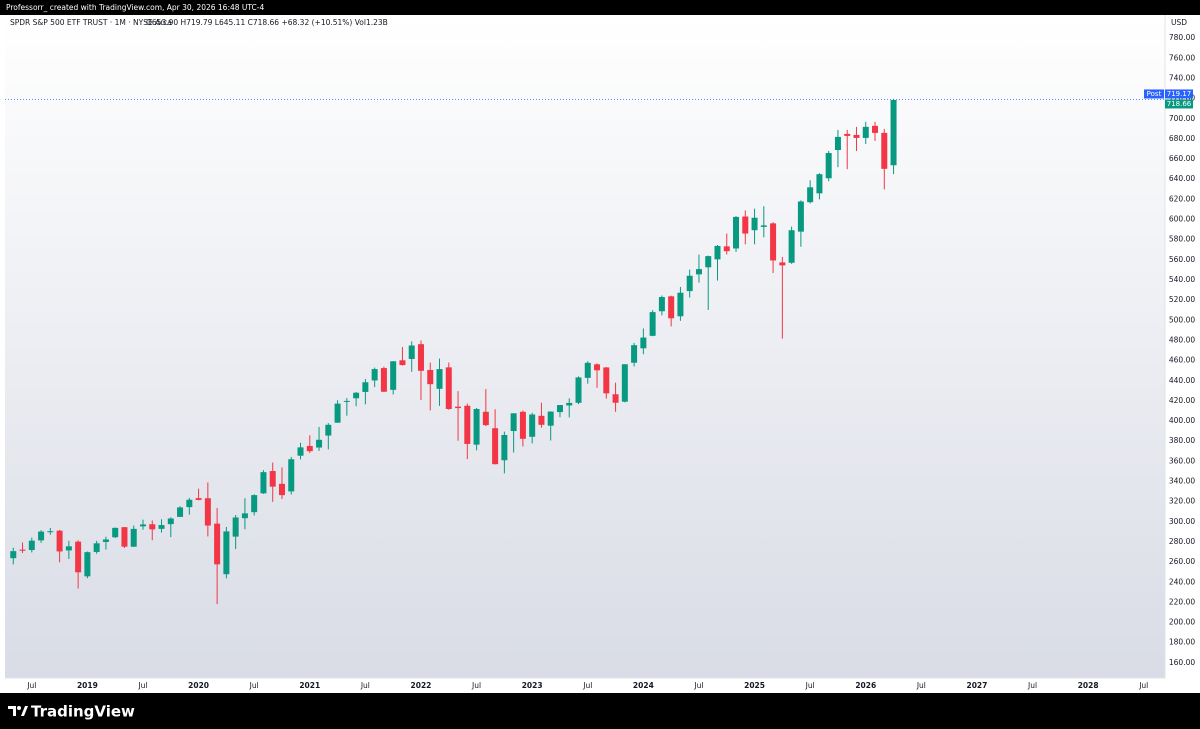 The width and height of the screenshot is (1200, 729). Describe the element at coordinates (91, 22) in the screenshot. I see `symbol: SPDR S&P 500 ETF TRUST · 1M · NYSE Arca` at that location.